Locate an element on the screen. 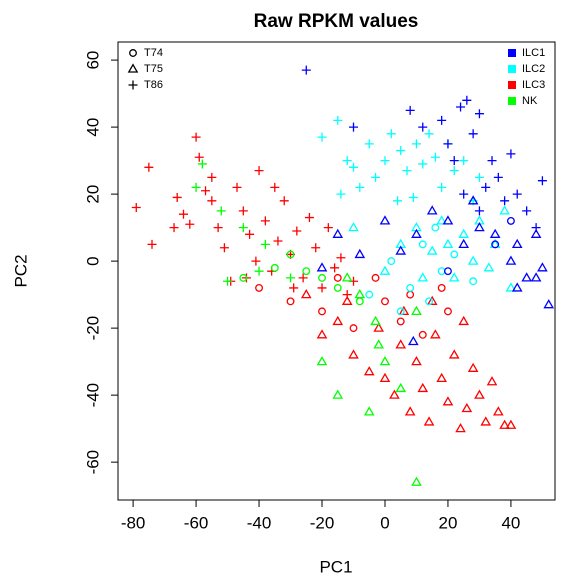 The height and width of the screenshot is (587, 570). legend-label: T75 is located at coordinates (153, 69).